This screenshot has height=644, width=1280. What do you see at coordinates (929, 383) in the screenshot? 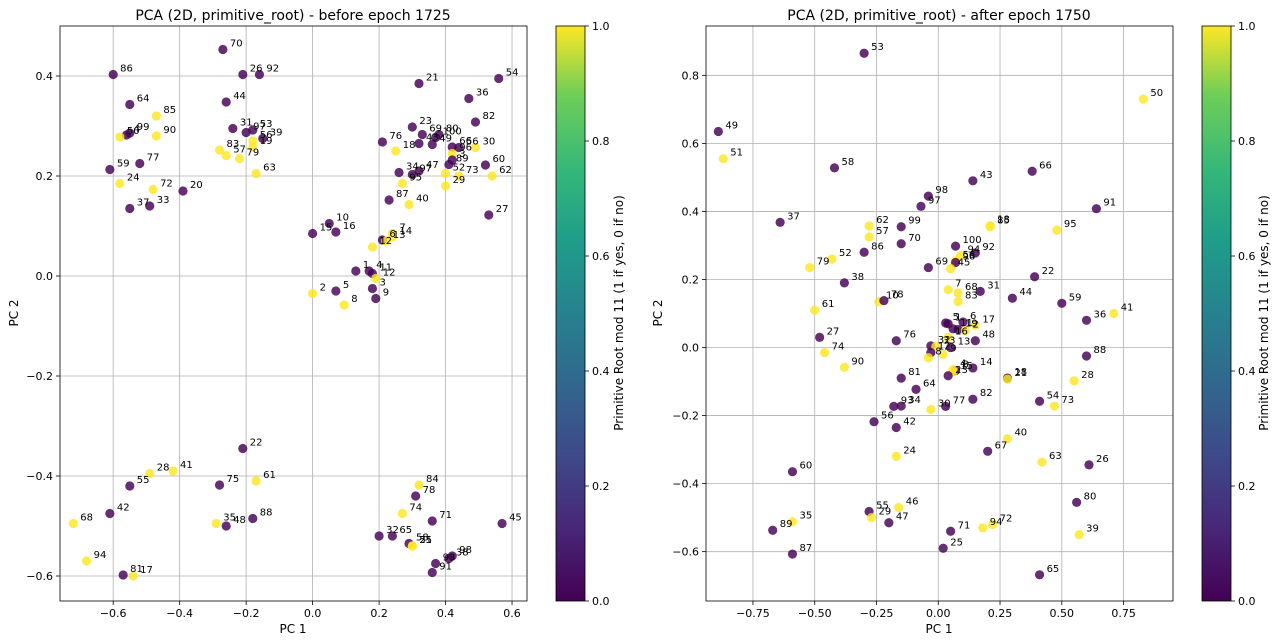
I see `point-label: 64` at bounding box center [929, 383].